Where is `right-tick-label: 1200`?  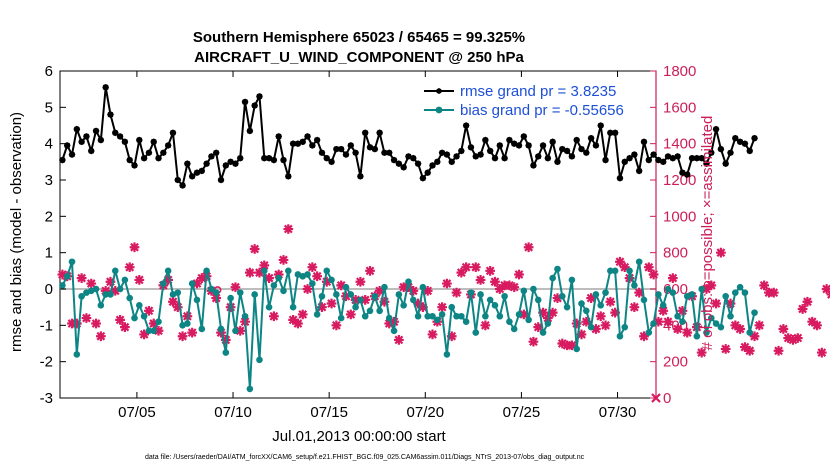 right-tick-label: 1200 is located at coordinates (679, 180).